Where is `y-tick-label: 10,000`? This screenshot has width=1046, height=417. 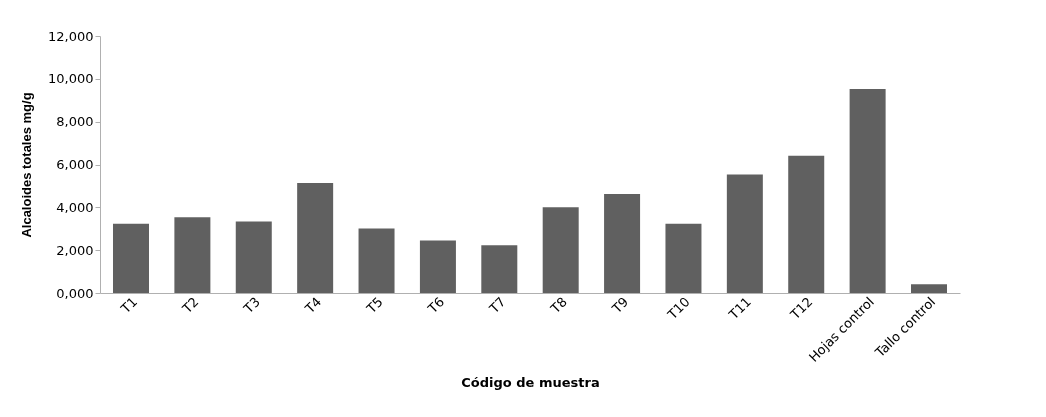
y-tick-label: 10,000 is located at coordinates (71, 79).